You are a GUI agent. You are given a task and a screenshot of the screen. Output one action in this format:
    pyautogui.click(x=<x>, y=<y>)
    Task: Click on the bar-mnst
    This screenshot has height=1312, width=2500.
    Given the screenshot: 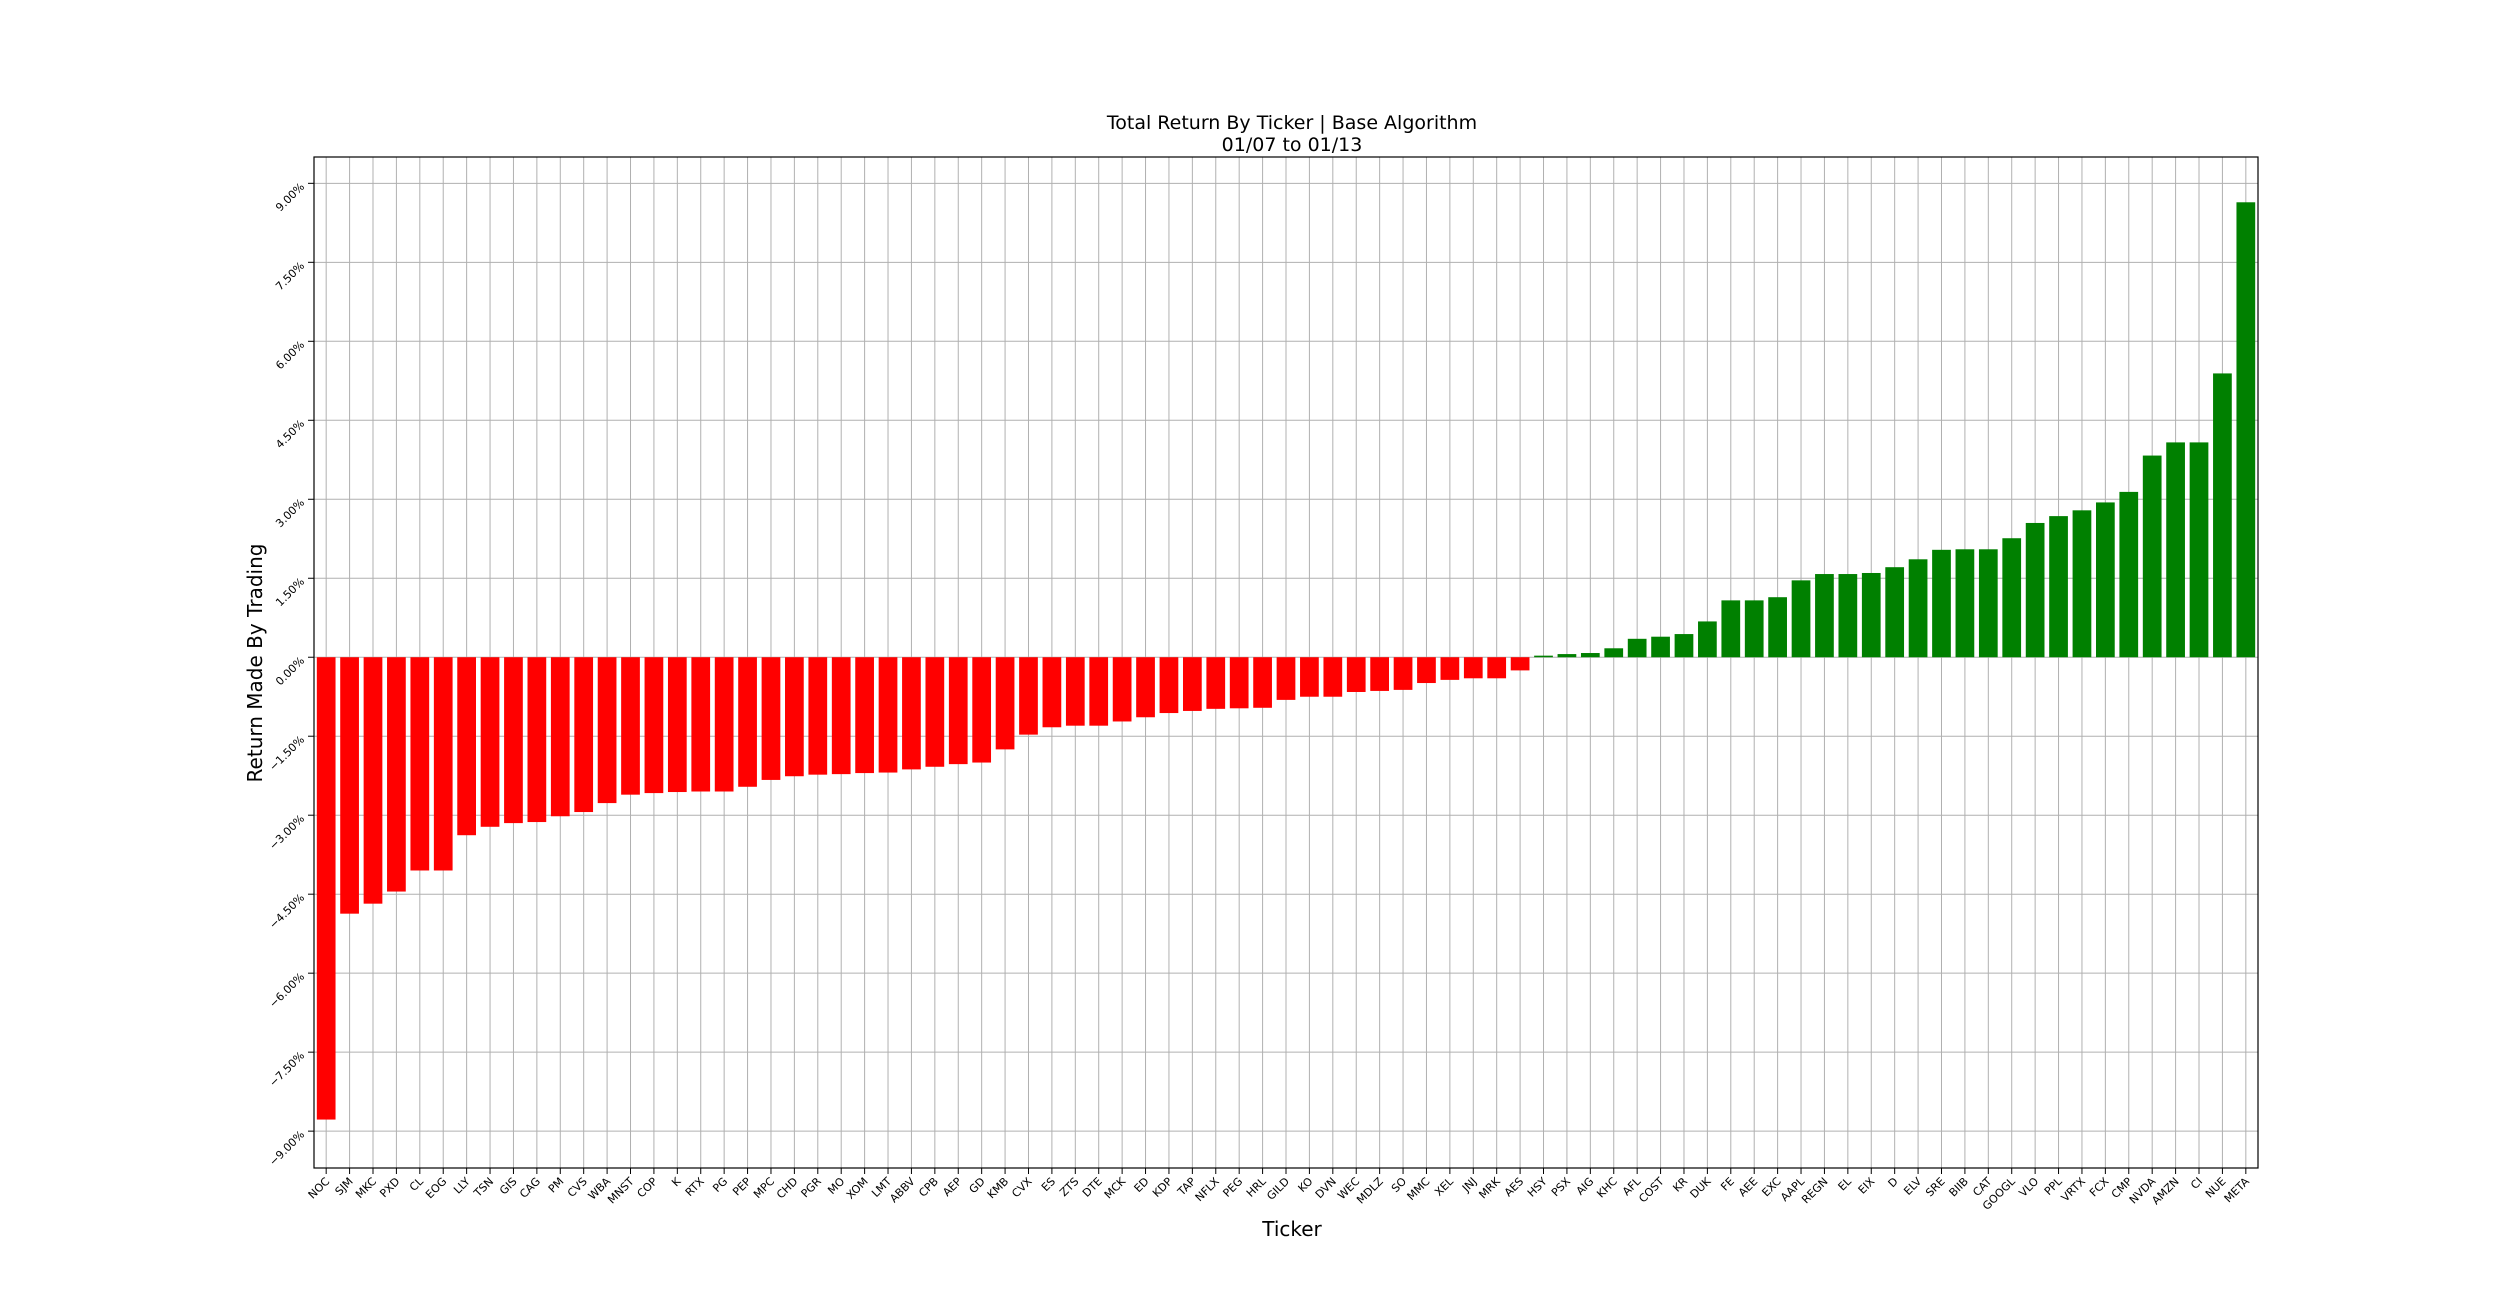 What is the action you would take?
    pyautogui.click(x=630, y=726)
    